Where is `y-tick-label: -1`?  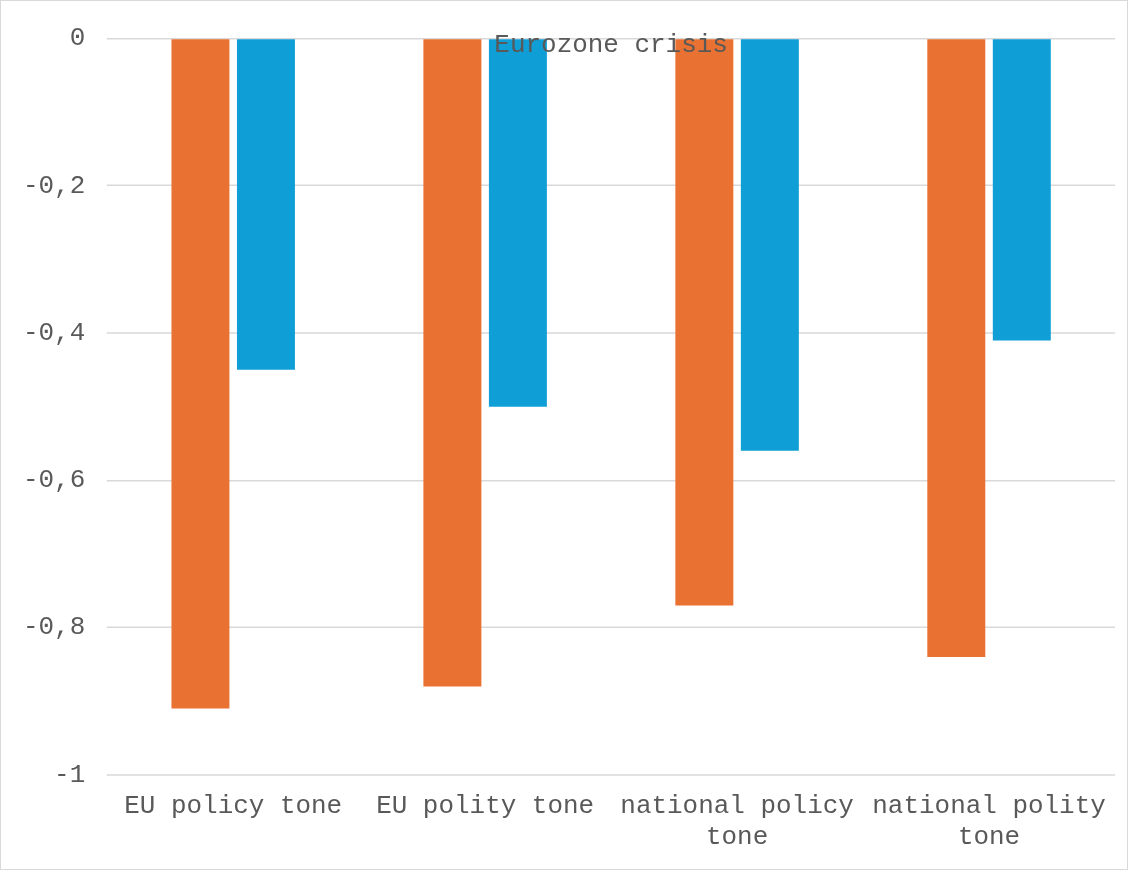 y-tick-label: -1 is located at coordinates (70, 774).